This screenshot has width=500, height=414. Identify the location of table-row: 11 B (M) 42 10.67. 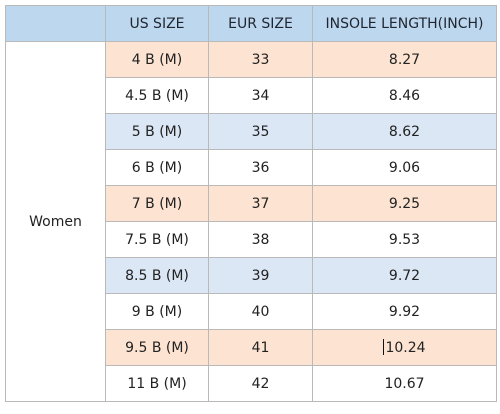
(251, 383).